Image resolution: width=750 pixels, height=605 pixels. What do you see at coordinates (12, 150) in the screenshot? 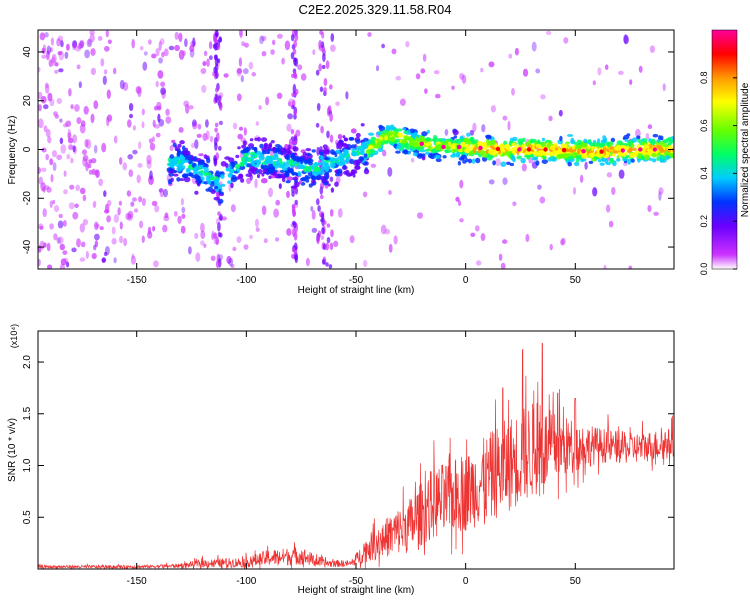
I see `spectrogram-ylabel: Frequency (Hz)` at bounding box center [12, 150].